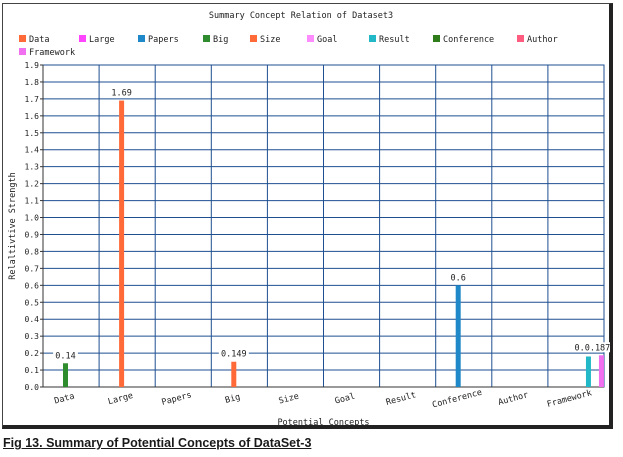  I want to click on y-tick-label: 0.6, so click(32, 285).